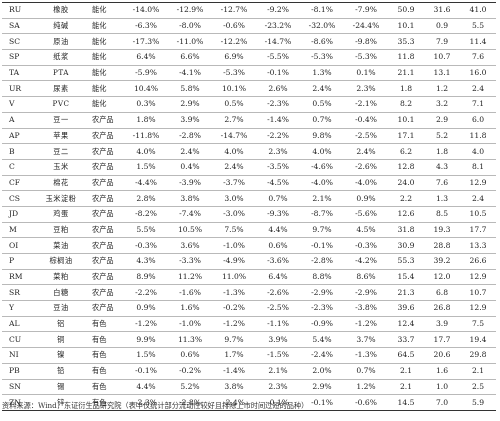 The height and width of the screenshot is (421, 500). Describe the element at coordinates (406, 136) in the screenshot. I see `value-cell: 17.1` at that location.